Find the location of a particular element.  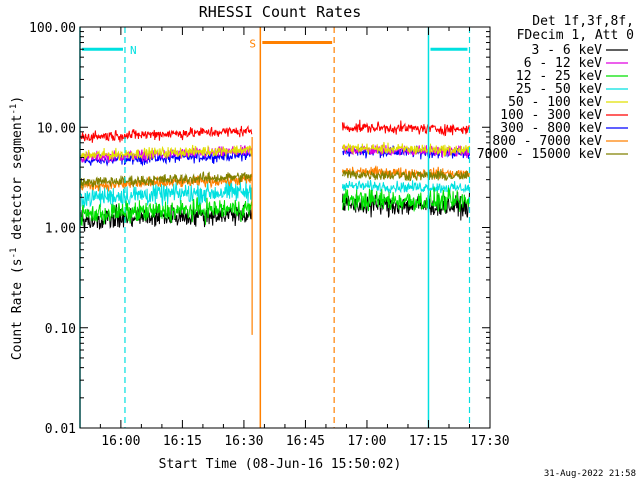

x-axis-label: Start Time (08-Jun-16 15:50:02) is located at coordinates (280, 464).